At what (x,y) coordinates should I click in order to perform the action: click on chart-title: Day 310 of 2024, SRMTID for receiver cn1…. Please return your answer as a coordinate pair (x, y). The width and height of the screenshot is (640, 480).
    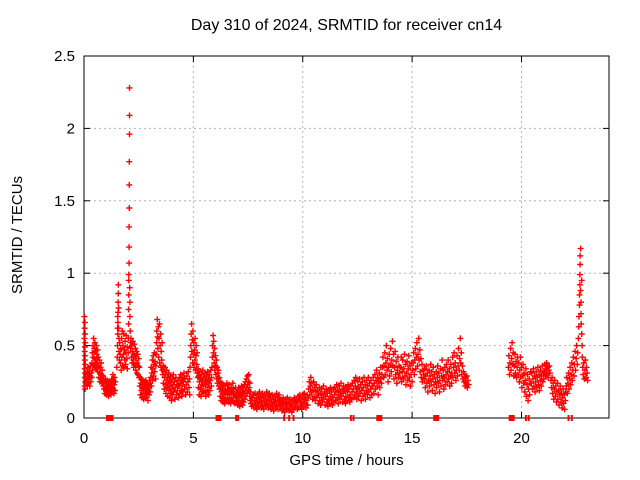
    Looking at the image, I should click on (346, 25).